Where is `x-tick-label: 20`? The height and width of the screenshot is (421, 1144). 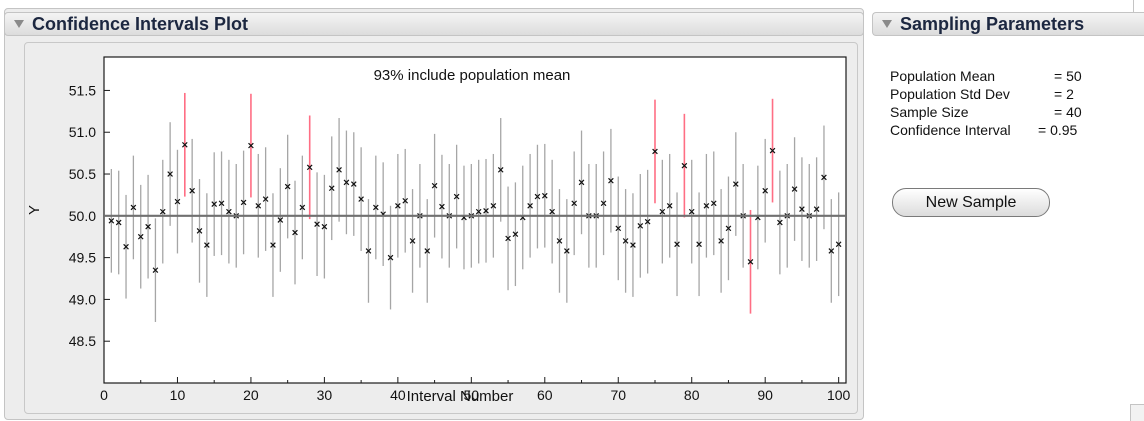
x-tick-label: 20 is located at coordinates (251, 395).